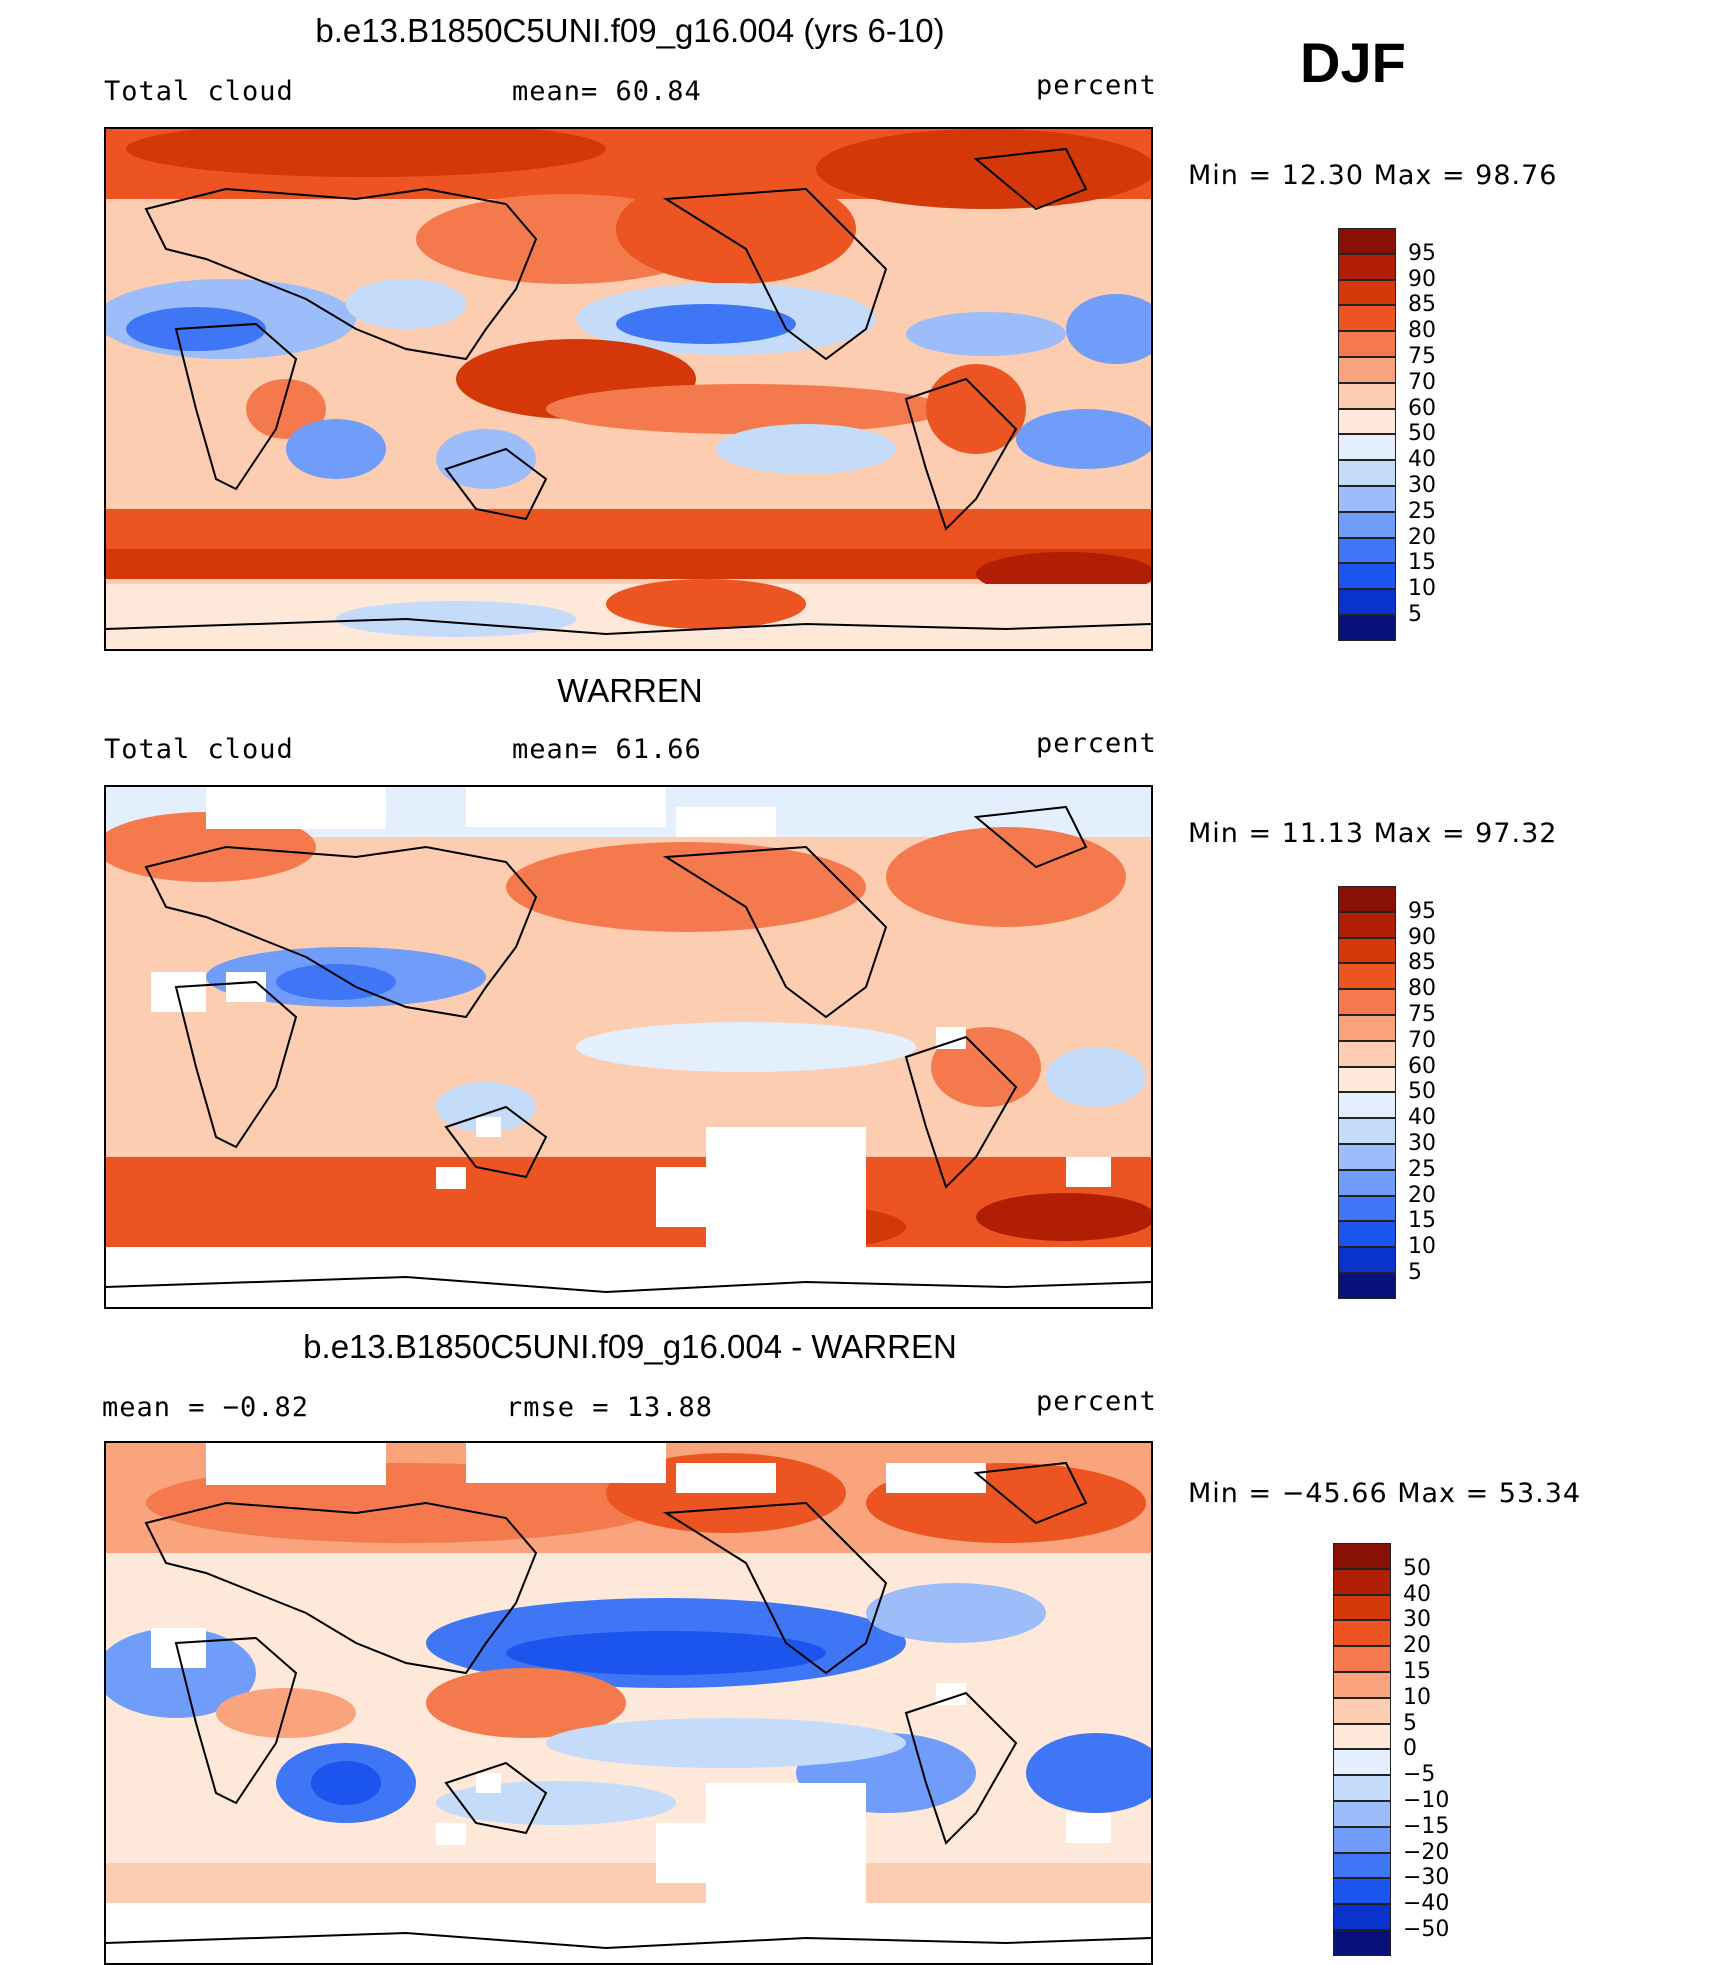  I want to click on colorbar-label: −50, so click(1426, 1929).